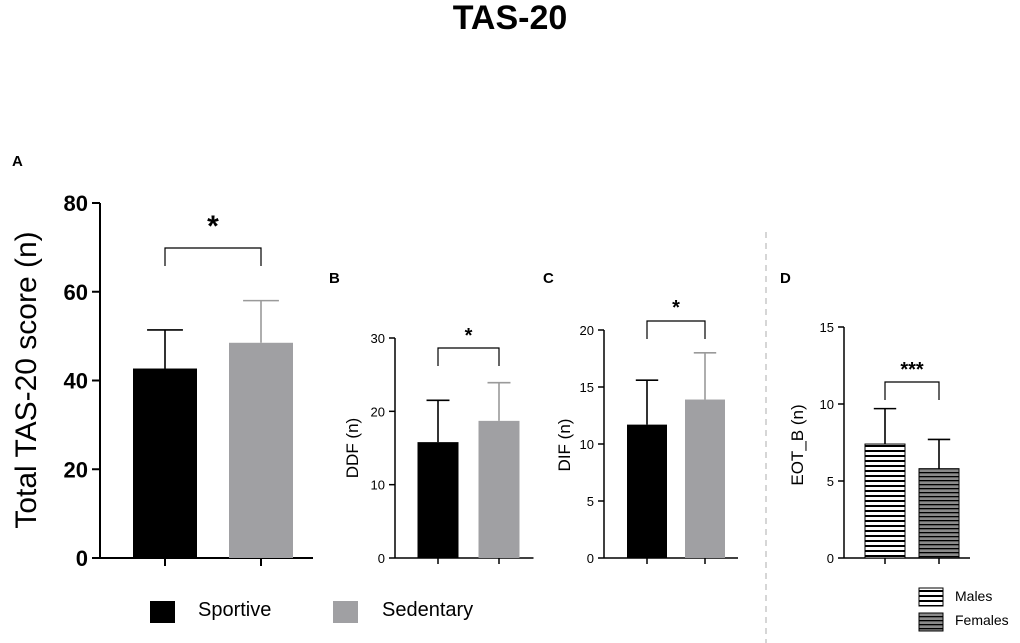 The width and height of the screenshot is (1020, 643). I want to click on legend-label-sportive: Sportive, so click(234, 610).